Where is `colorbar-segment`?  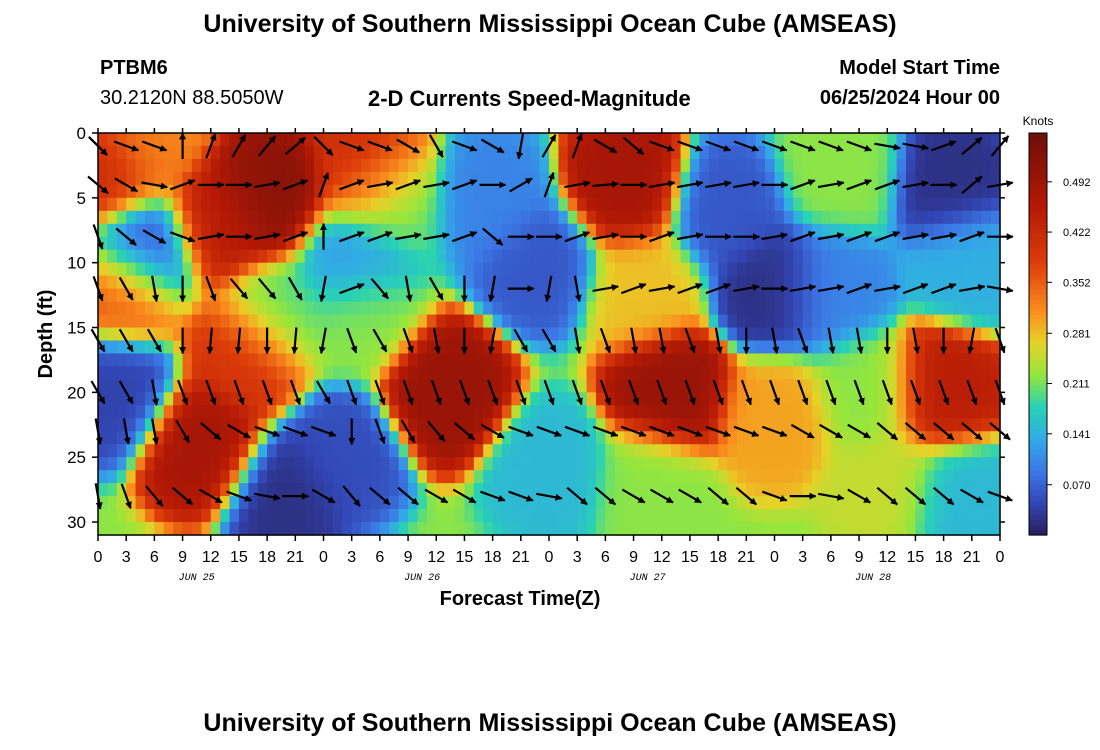 colorbar-segment is located at coordinates (1038, 527).